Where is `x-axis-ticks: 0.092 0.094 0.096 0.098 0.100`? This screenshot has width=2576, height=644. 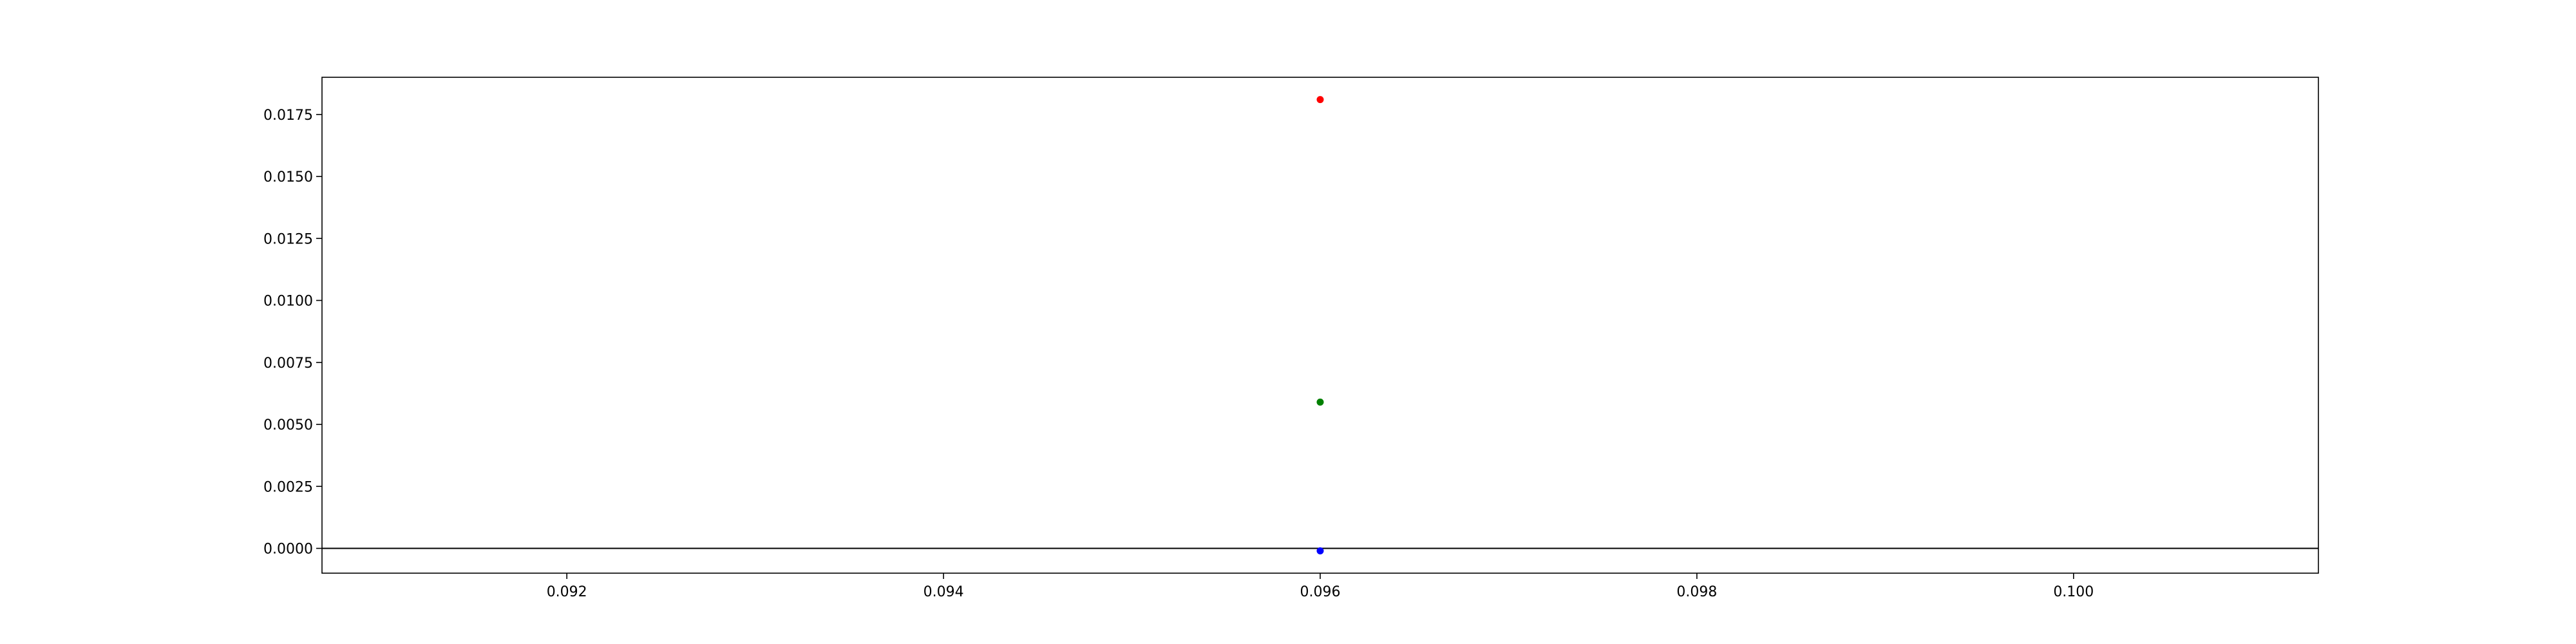
x-axis-ticks: 0.092 0.094 0.096 0.098 0.100 is located at coordinates (1320, 587).